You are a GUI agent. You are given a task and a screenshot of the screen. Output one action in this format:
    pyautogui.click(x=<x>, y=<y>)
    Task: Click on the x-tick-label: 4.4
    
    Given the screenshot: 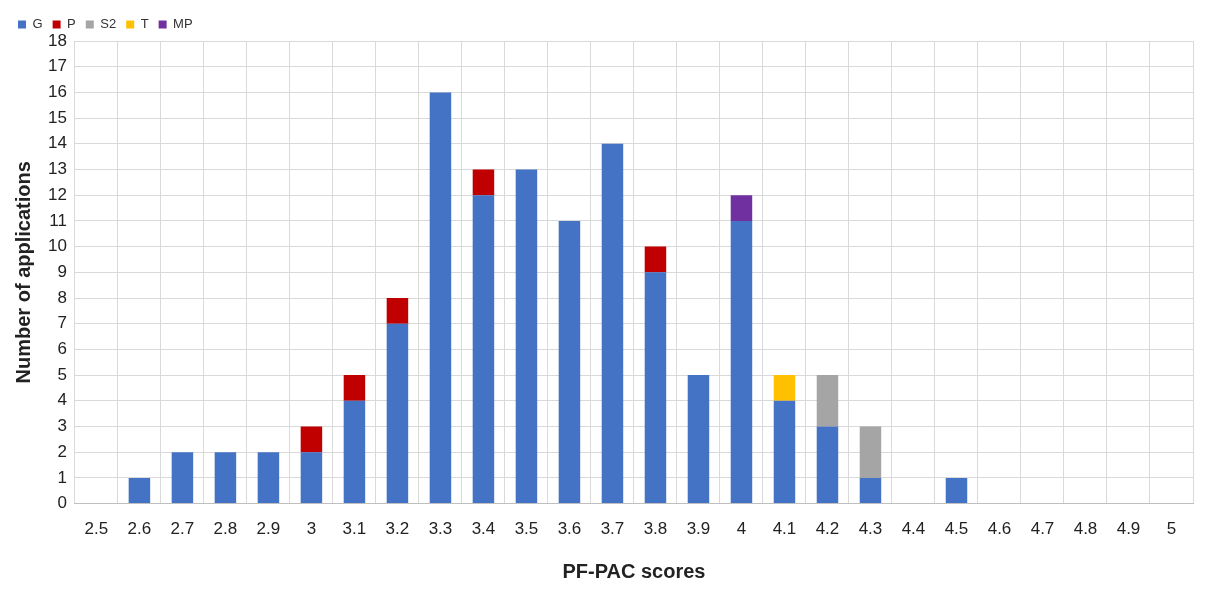 What is the action you would take?
    pyautogui.click(x=913, y=529)
    